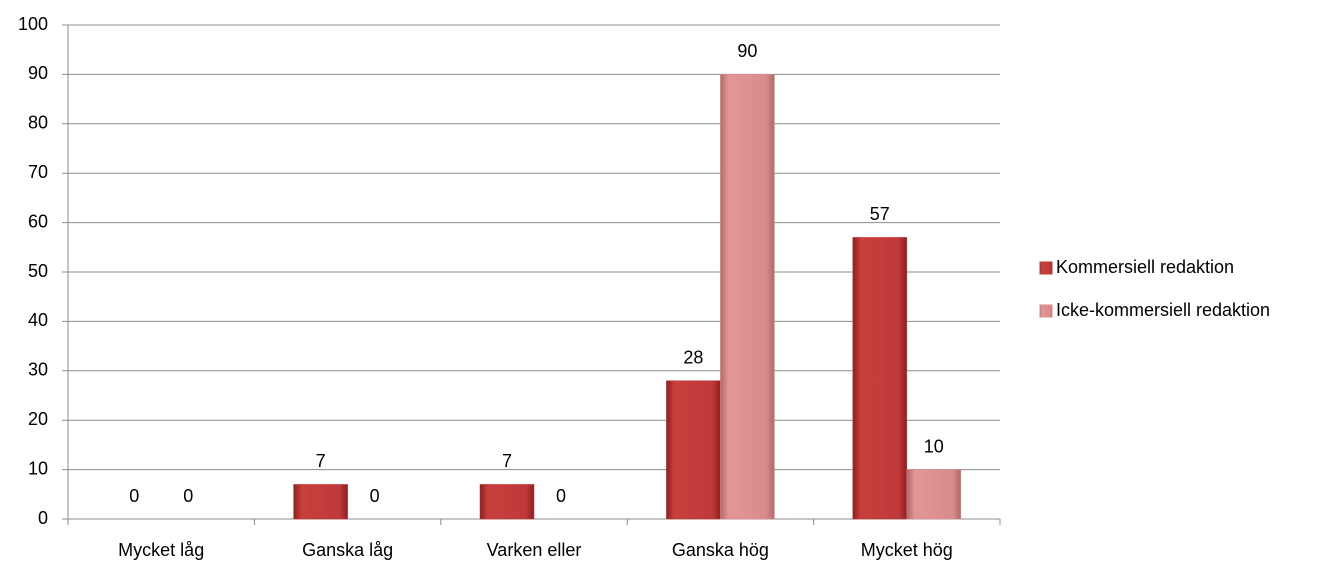 Image resolution: width=1323 pixels, height=563 pixels. I want to click on x-tick-label: Mycket låg, so click(161, 550).